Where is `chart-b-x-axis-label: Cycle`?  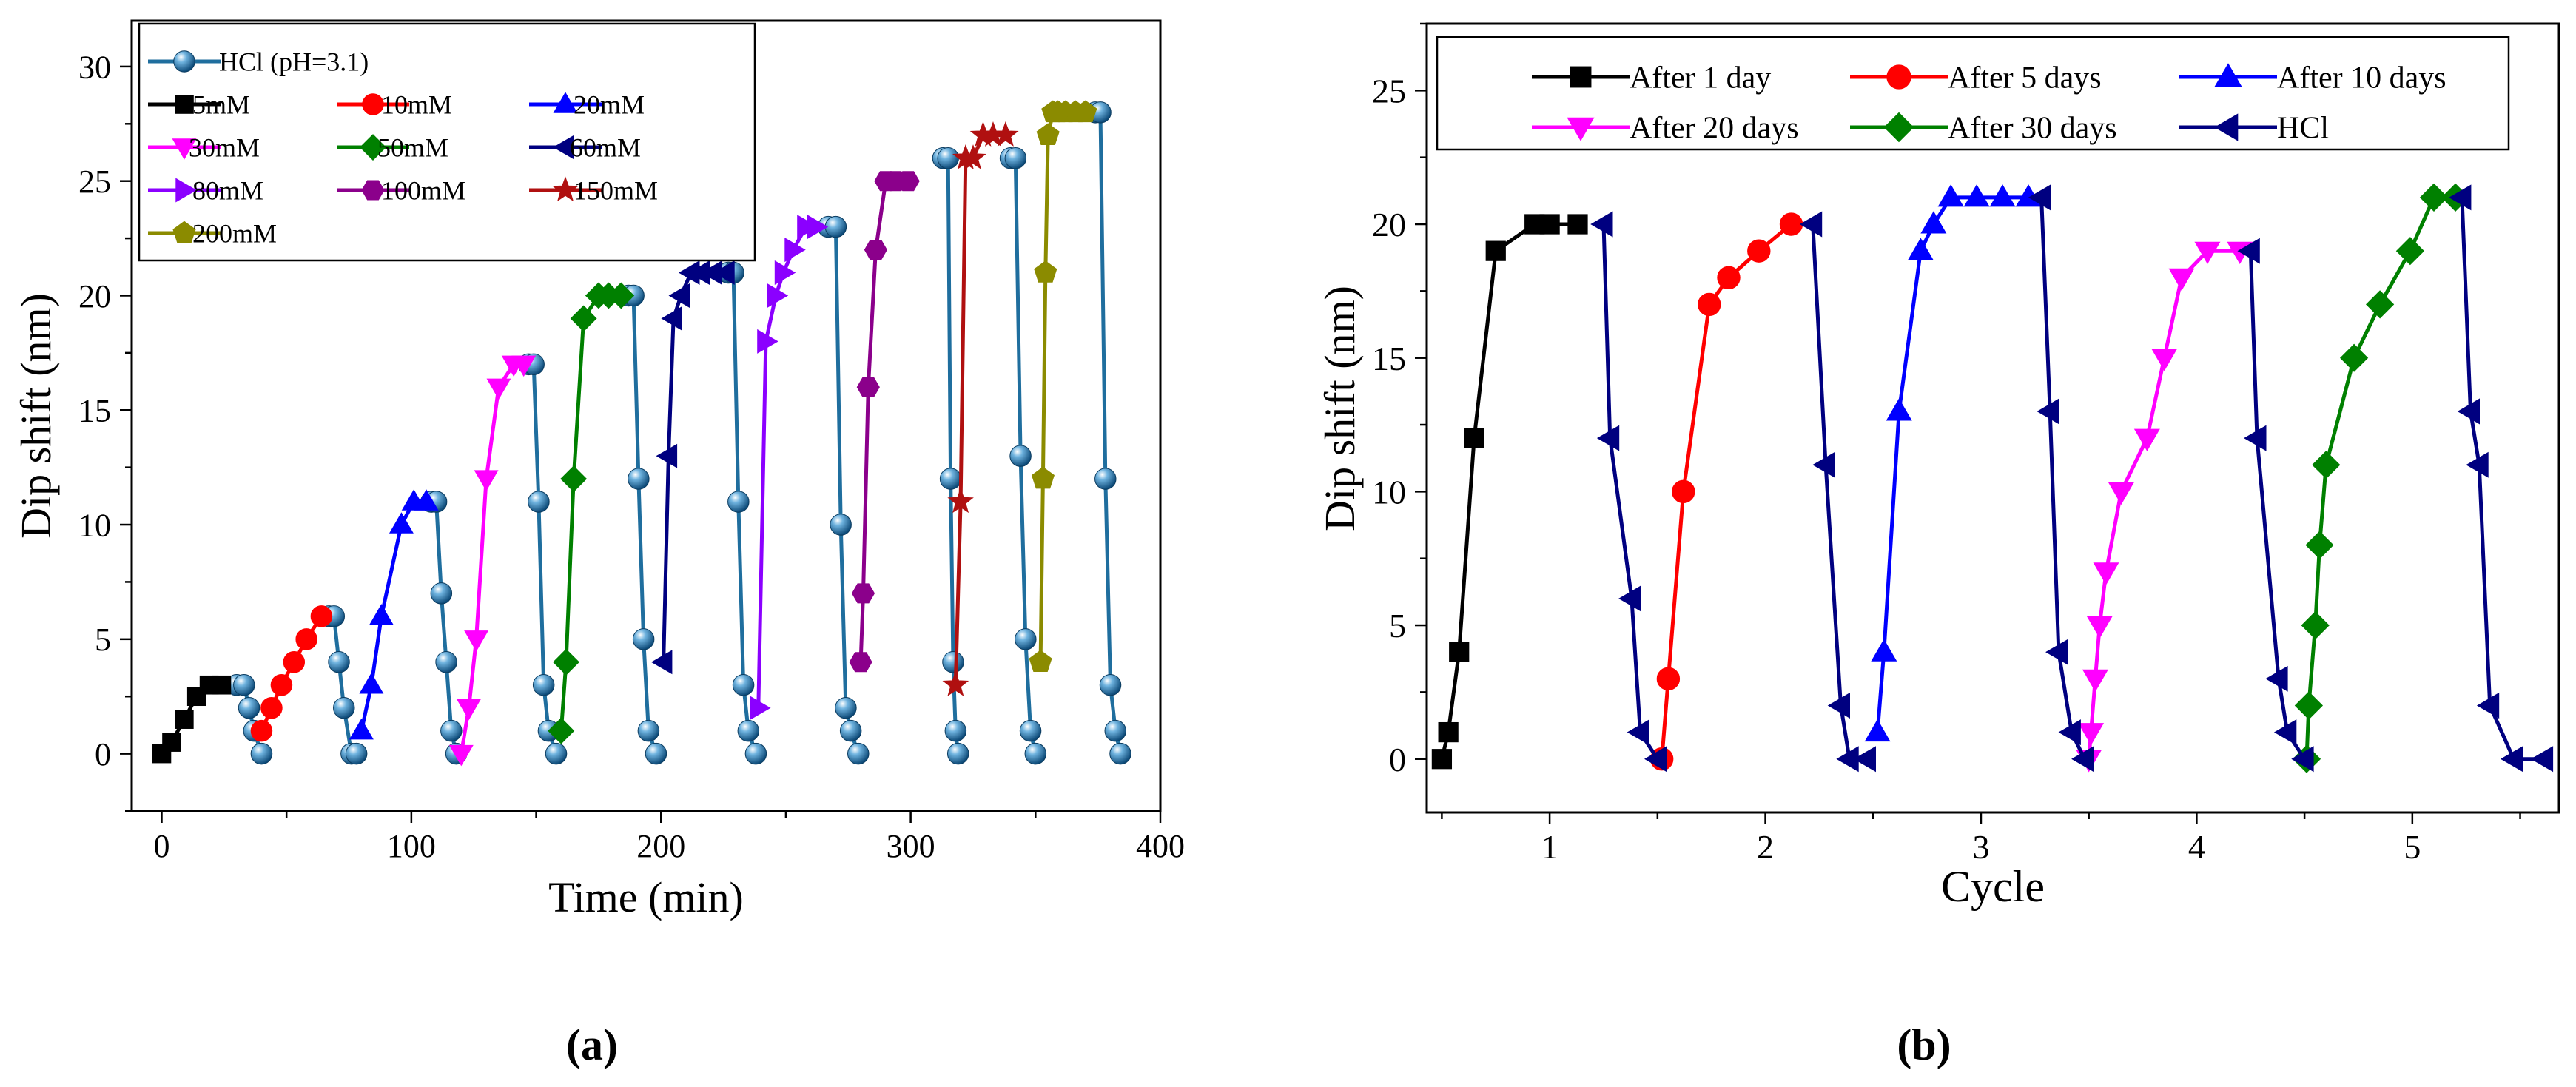
chart-b-x-axis-label: Cycle is located at coordinates (1993, 886).